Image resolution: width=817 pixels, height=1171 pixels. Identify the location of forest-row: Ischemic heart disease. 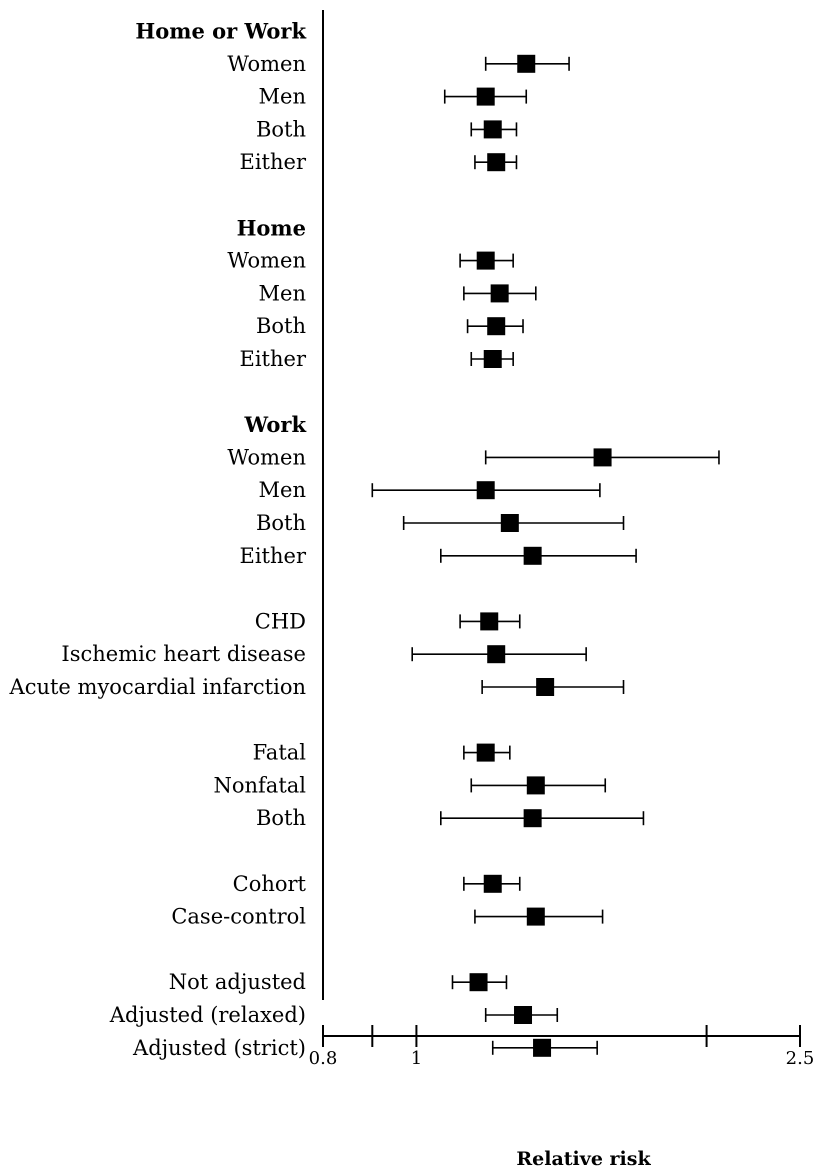
(324, 654).